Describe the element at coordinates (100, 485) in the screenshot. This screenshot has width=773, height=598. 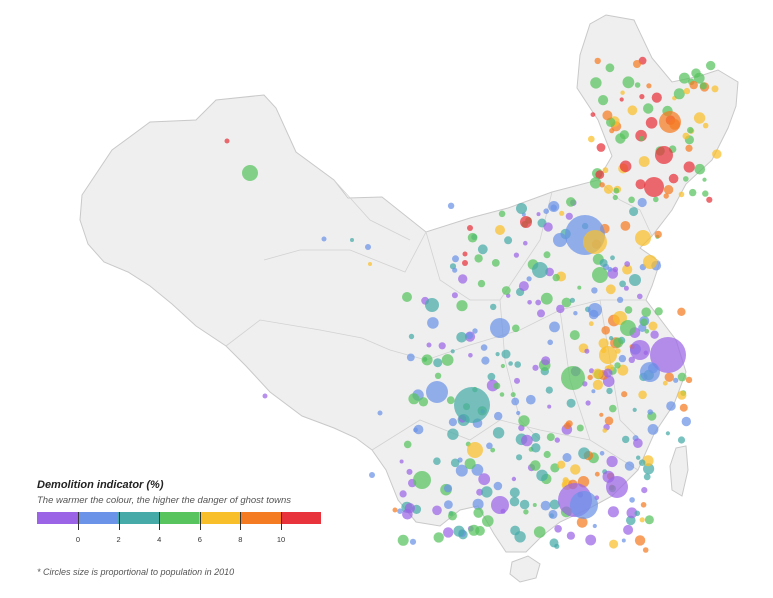
I see `legend-title: Demolition indicator (%)` at that location.